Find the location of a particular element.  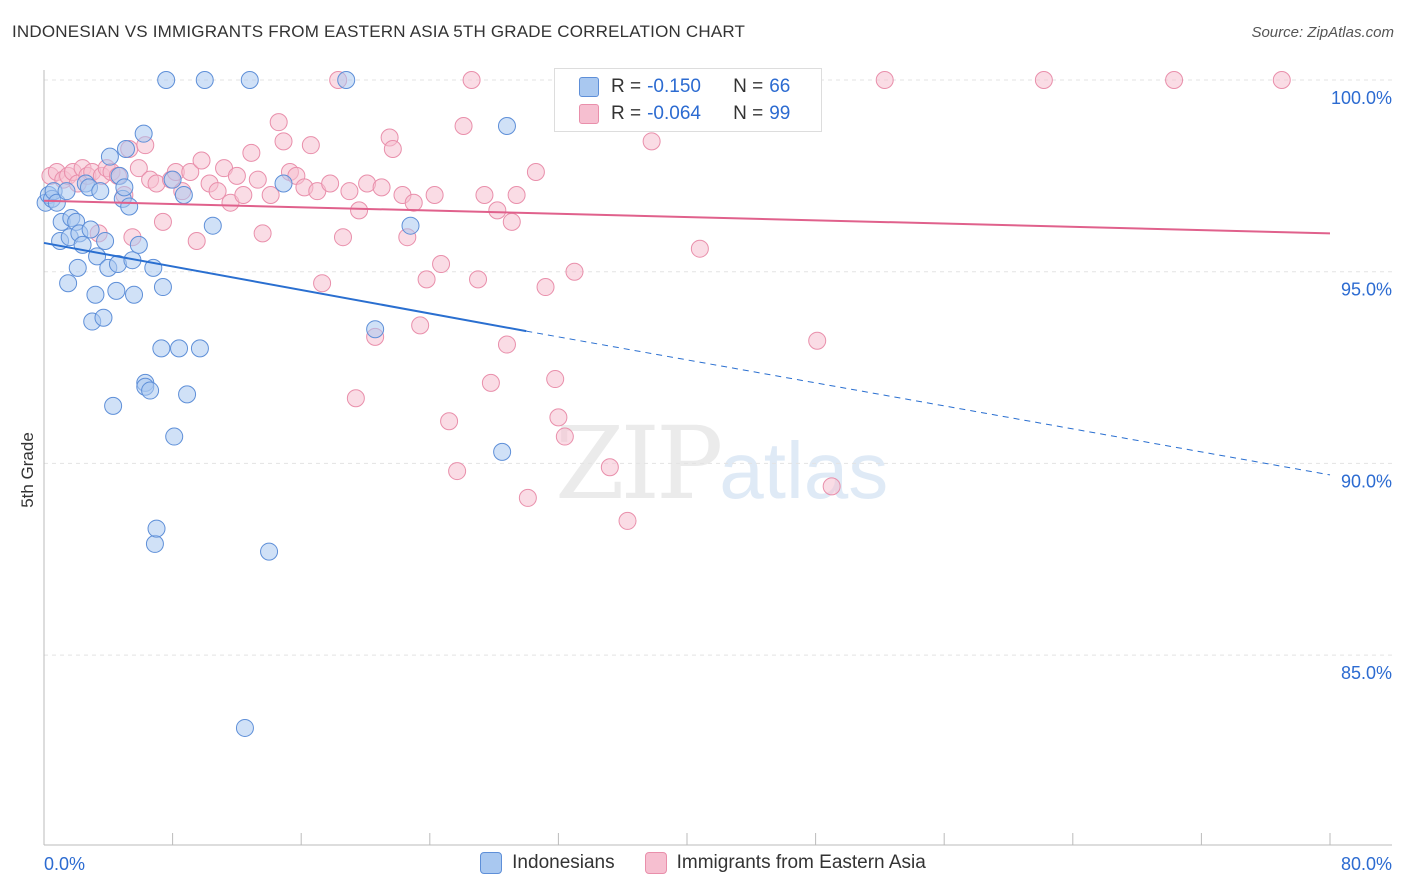

legend-row-indonesians: R = -0.150 N = 66 is located at coordinates (684, 87).